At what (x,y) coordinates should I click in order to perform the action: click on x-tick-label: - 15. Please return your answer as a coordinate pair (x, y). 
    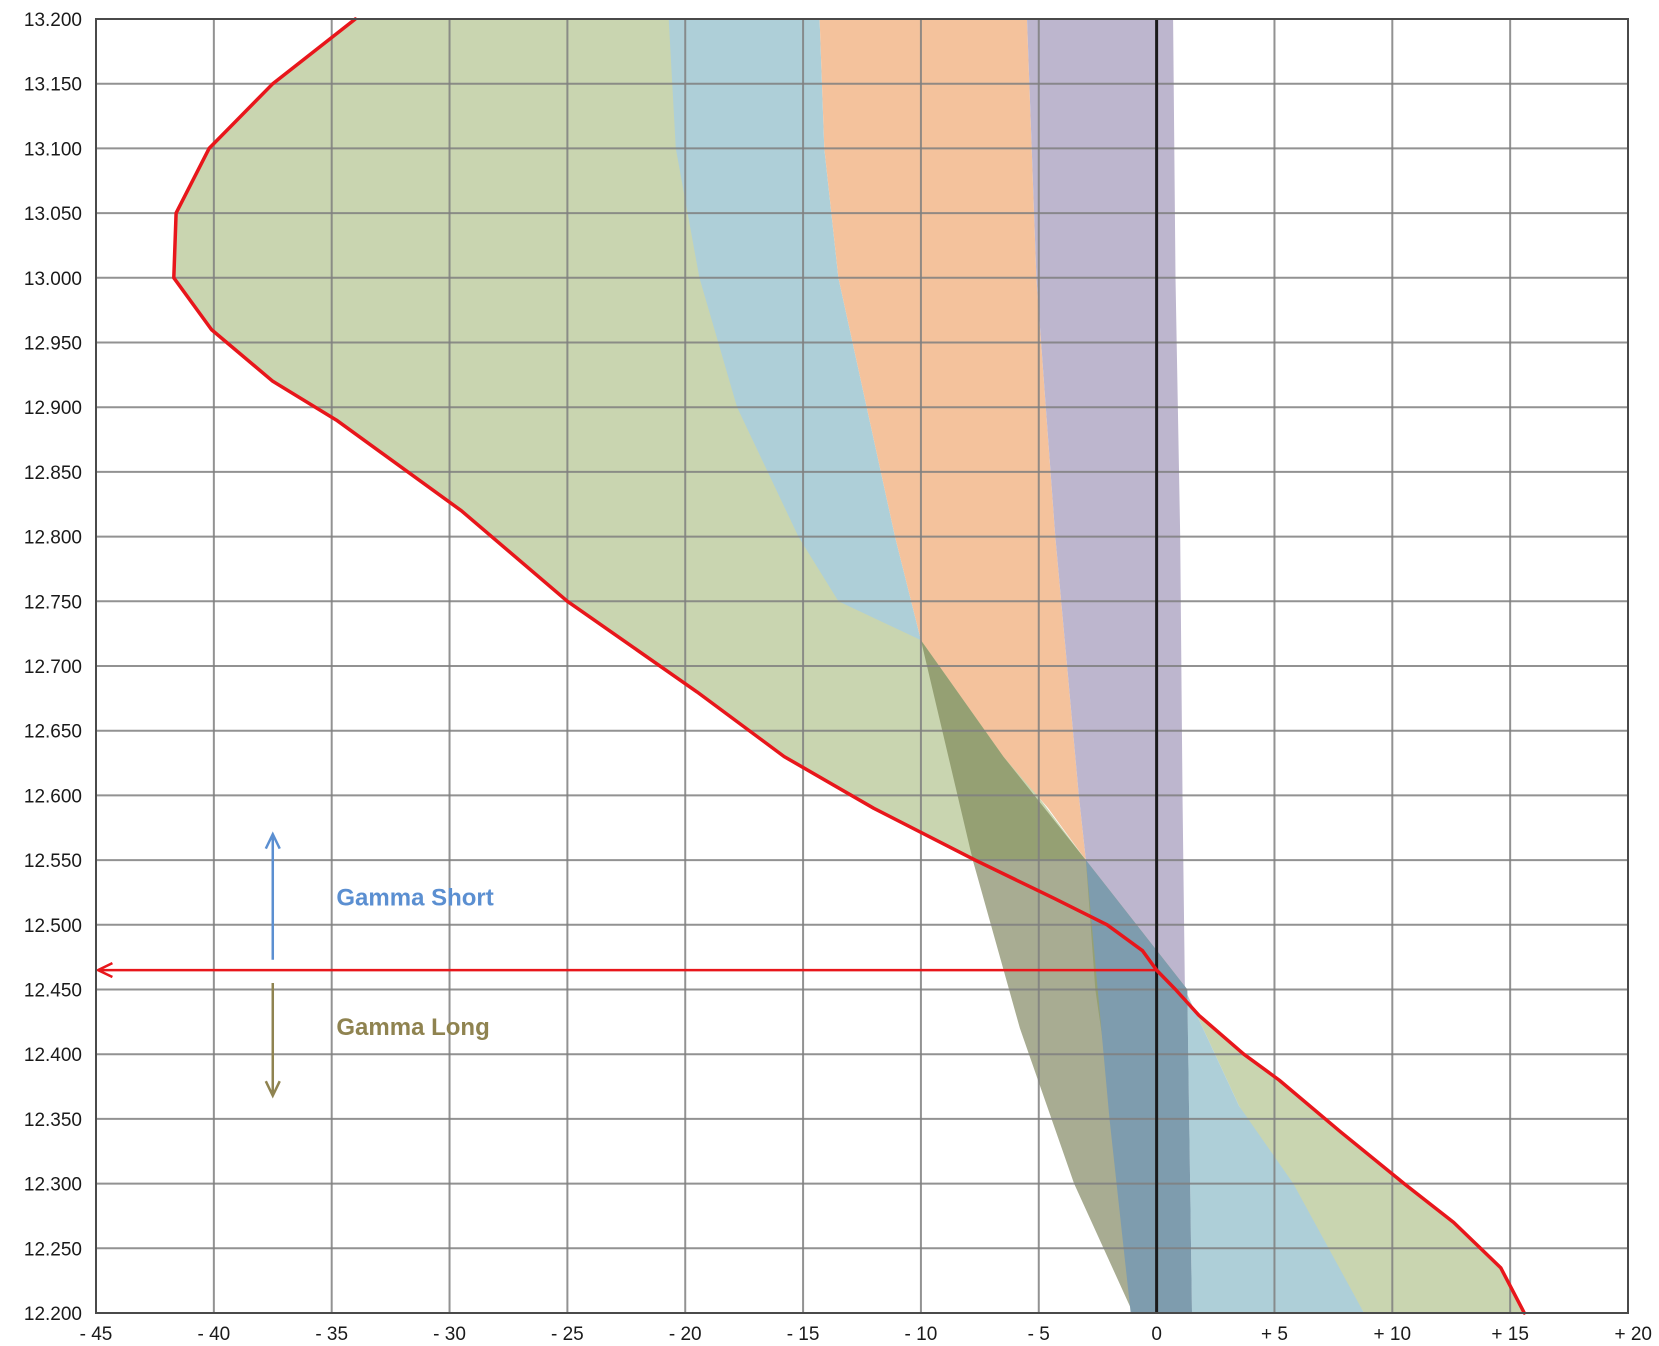
    Looking at the image, I should click on (803, 1334).